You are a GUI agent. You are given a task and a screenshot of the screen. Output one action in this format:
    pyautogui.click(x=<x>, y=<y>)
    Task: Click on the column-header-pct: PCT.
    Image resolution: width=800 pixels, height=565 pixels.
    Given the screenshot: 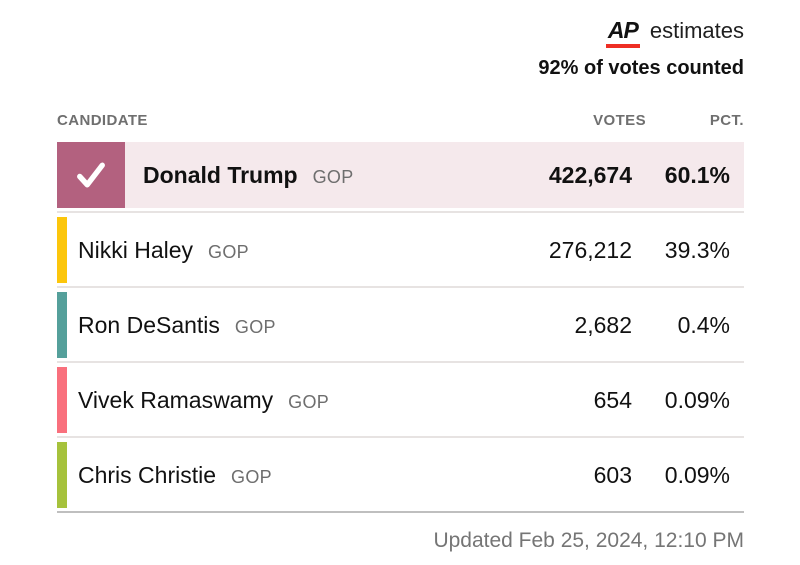 What is the action you would take?
    pyautogui.click(x=726, y=120)
    